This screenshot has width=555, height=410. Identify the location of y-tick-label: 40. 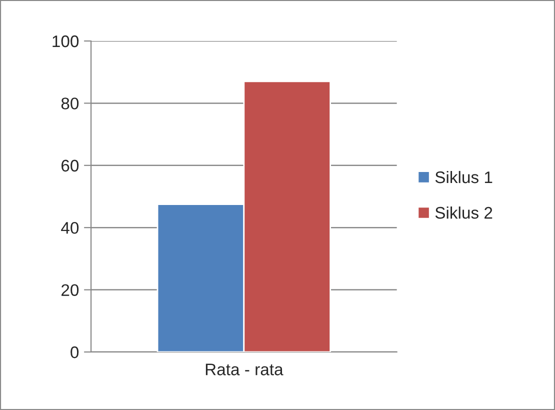
(70, 228).